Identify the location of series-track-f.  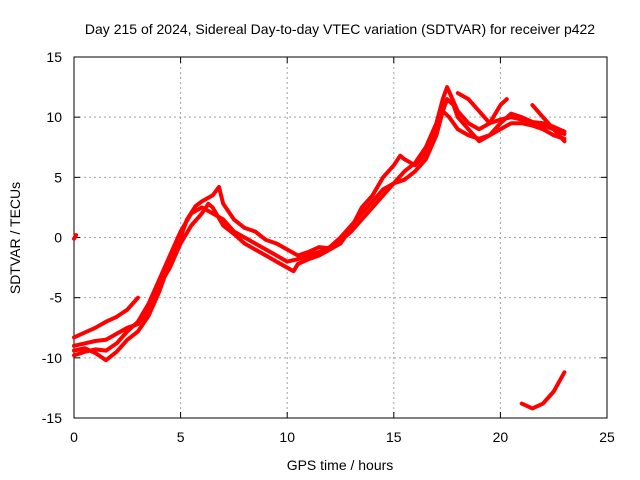
(482, 108).